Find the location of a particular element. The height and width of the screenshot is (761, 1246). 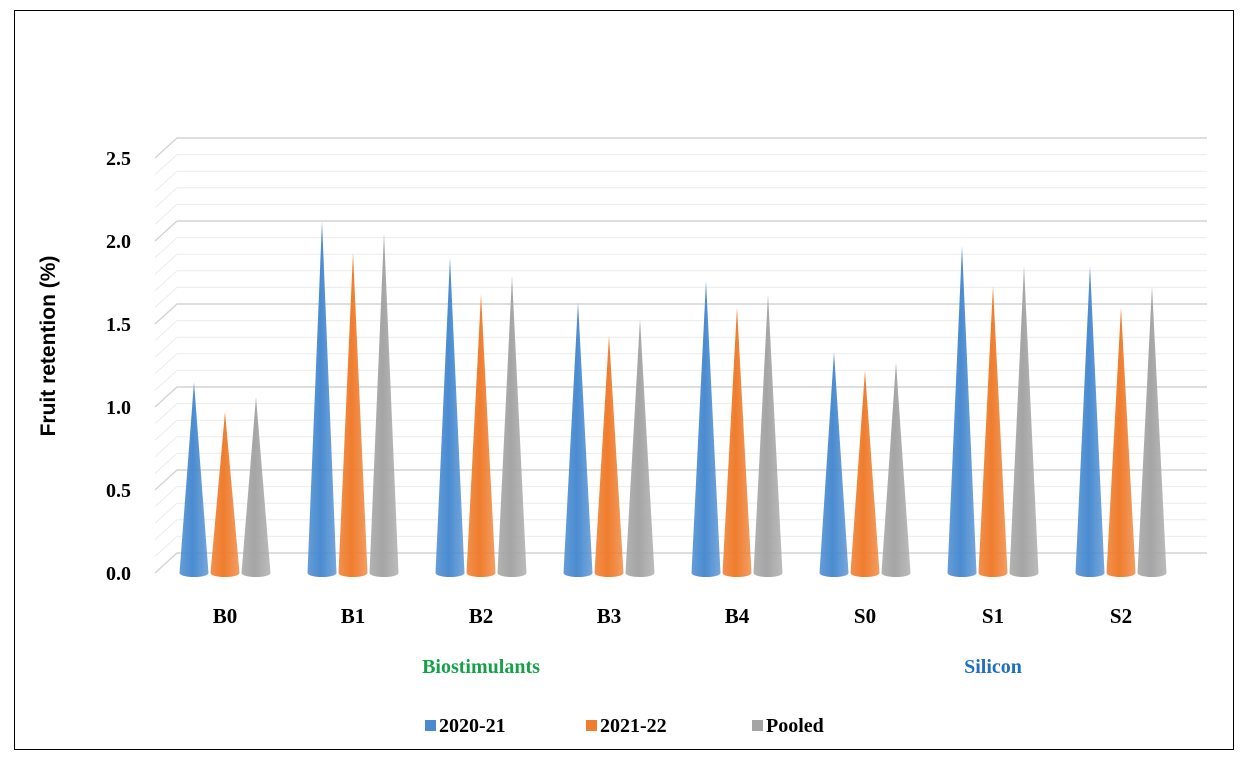

group-label: Silicon is located at coordinates (993, 667).